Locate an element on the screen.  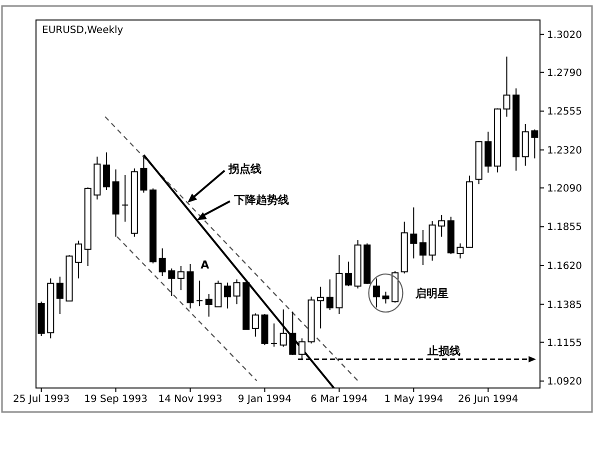
y-tick-label: 1.2790 is located at coordinates (564, 73).